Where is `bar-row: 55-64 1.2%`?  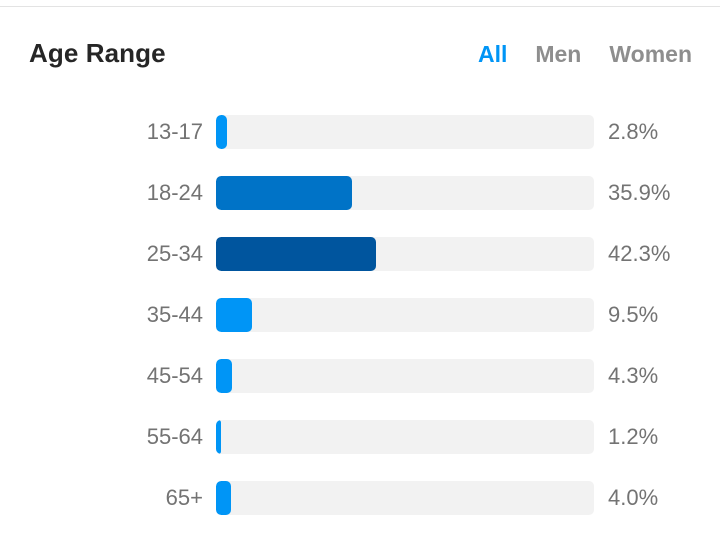
bar-row: 55-64 1.2% is located at coordinates (360, 437).